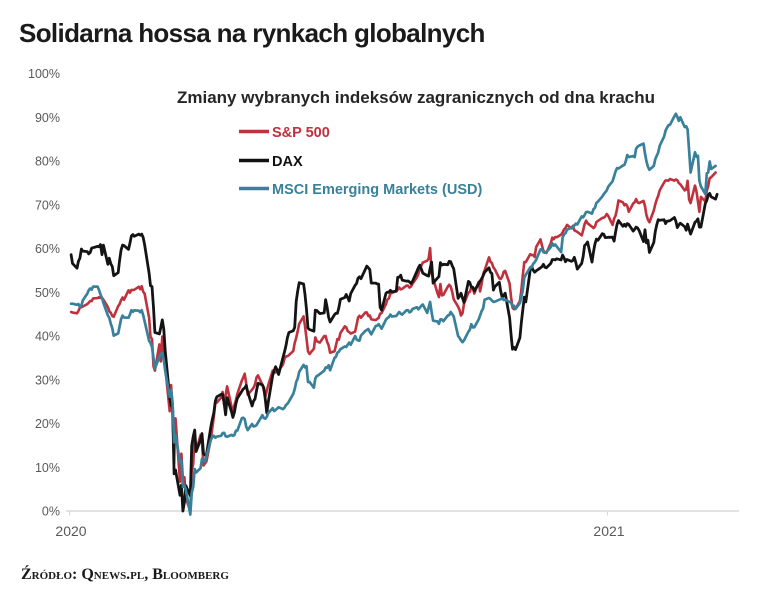  What do you see at coordinates (47, 162) in the screenshot?
I see `svg-text: 80%` at bounding box center [47, 162].